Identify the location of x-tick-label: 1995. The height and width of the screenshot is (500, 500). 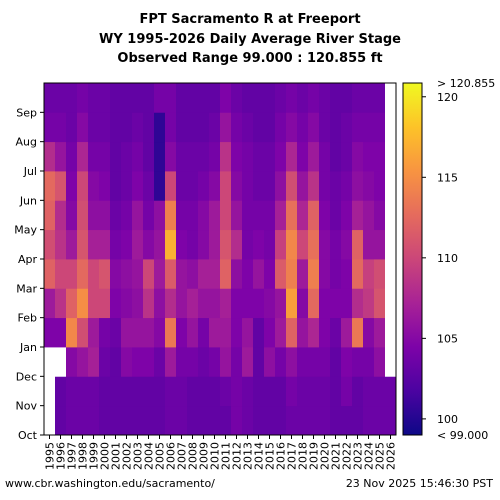
(50, 456).